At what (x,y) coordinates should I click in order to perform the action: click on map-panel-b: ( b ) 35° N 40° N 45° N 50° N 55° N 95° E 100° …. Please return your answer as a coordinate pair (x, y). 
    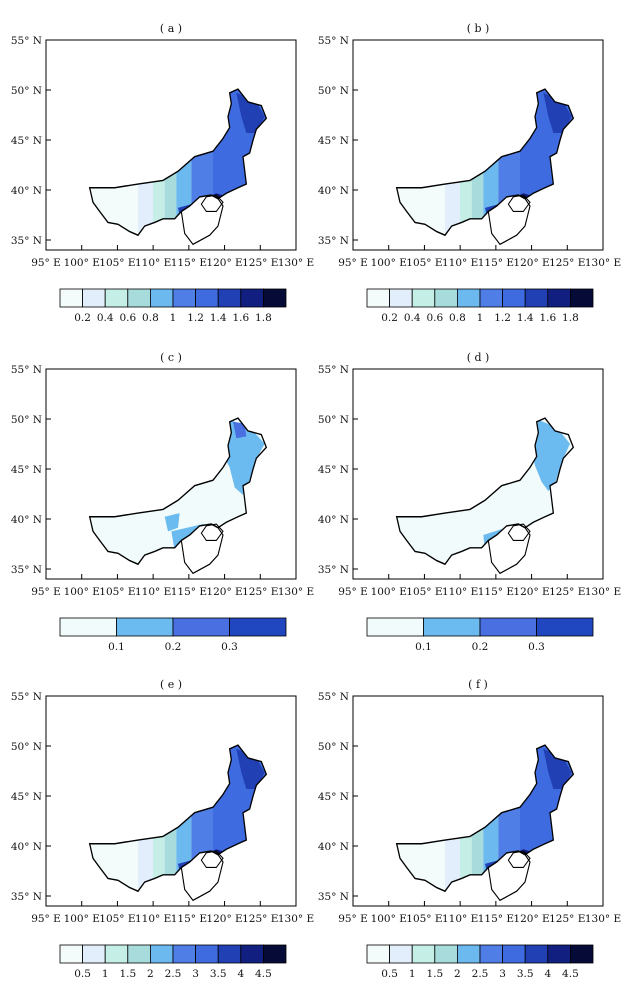
    Looking at the image, I should click on (469, 145).